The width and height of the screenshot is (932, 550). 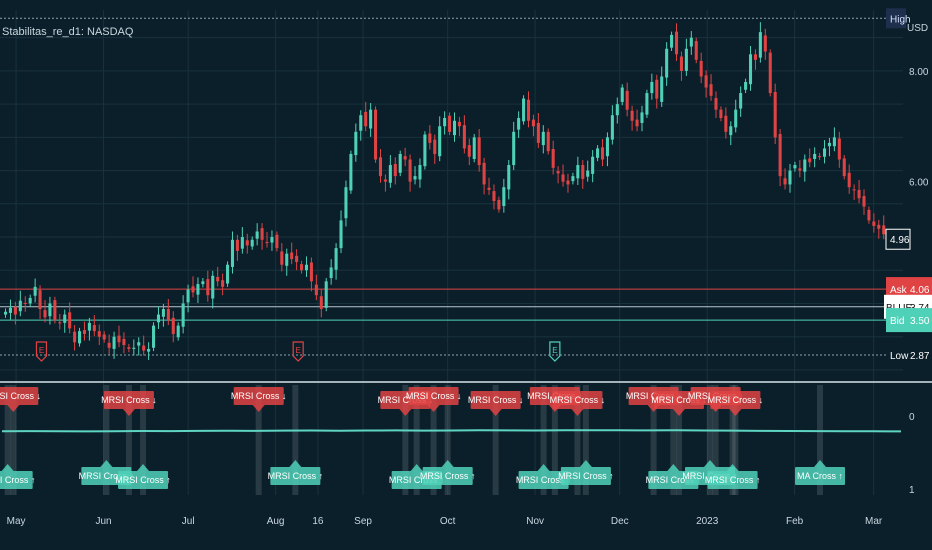 What do you see at coordinates (68, 32) in the screenshot?
I see `symbol-title: Stabilitas_re_d1: NASDAQ` at bounding box center [68, 32].